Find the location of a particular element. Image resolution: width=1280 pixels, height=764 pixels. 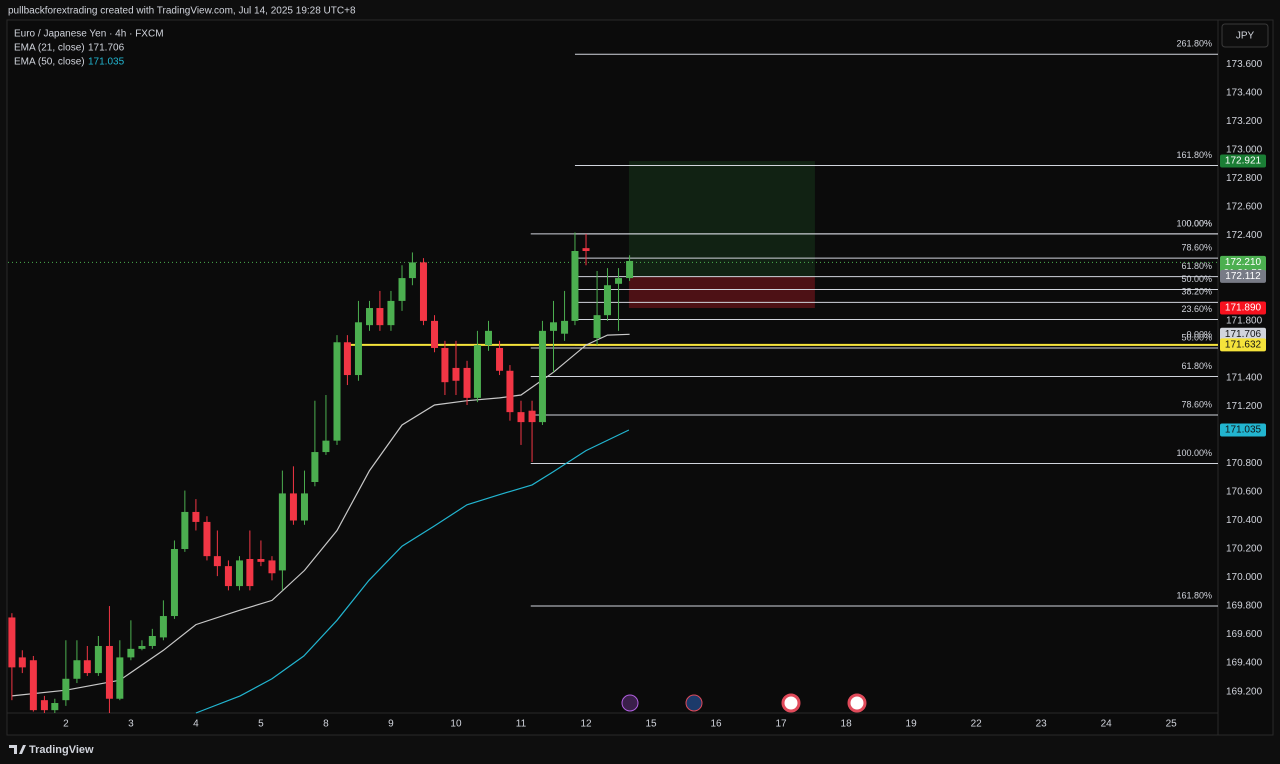

y-tick-label: 173.600 is located at coordinates (1244, 64).